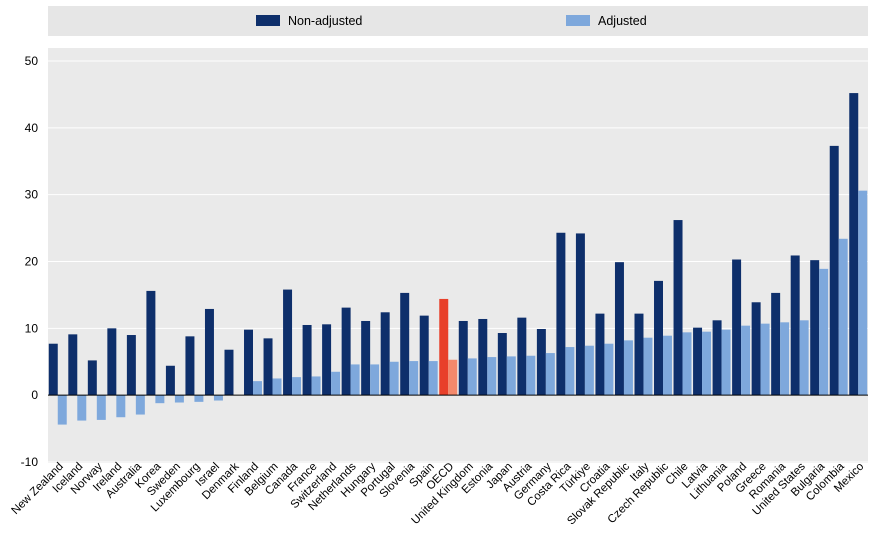 The height and width of the screenshot is (542, 871). Describe the element at coordinates (32, 128) in the screenshot. I see `y-tick-label: 40` at that location.